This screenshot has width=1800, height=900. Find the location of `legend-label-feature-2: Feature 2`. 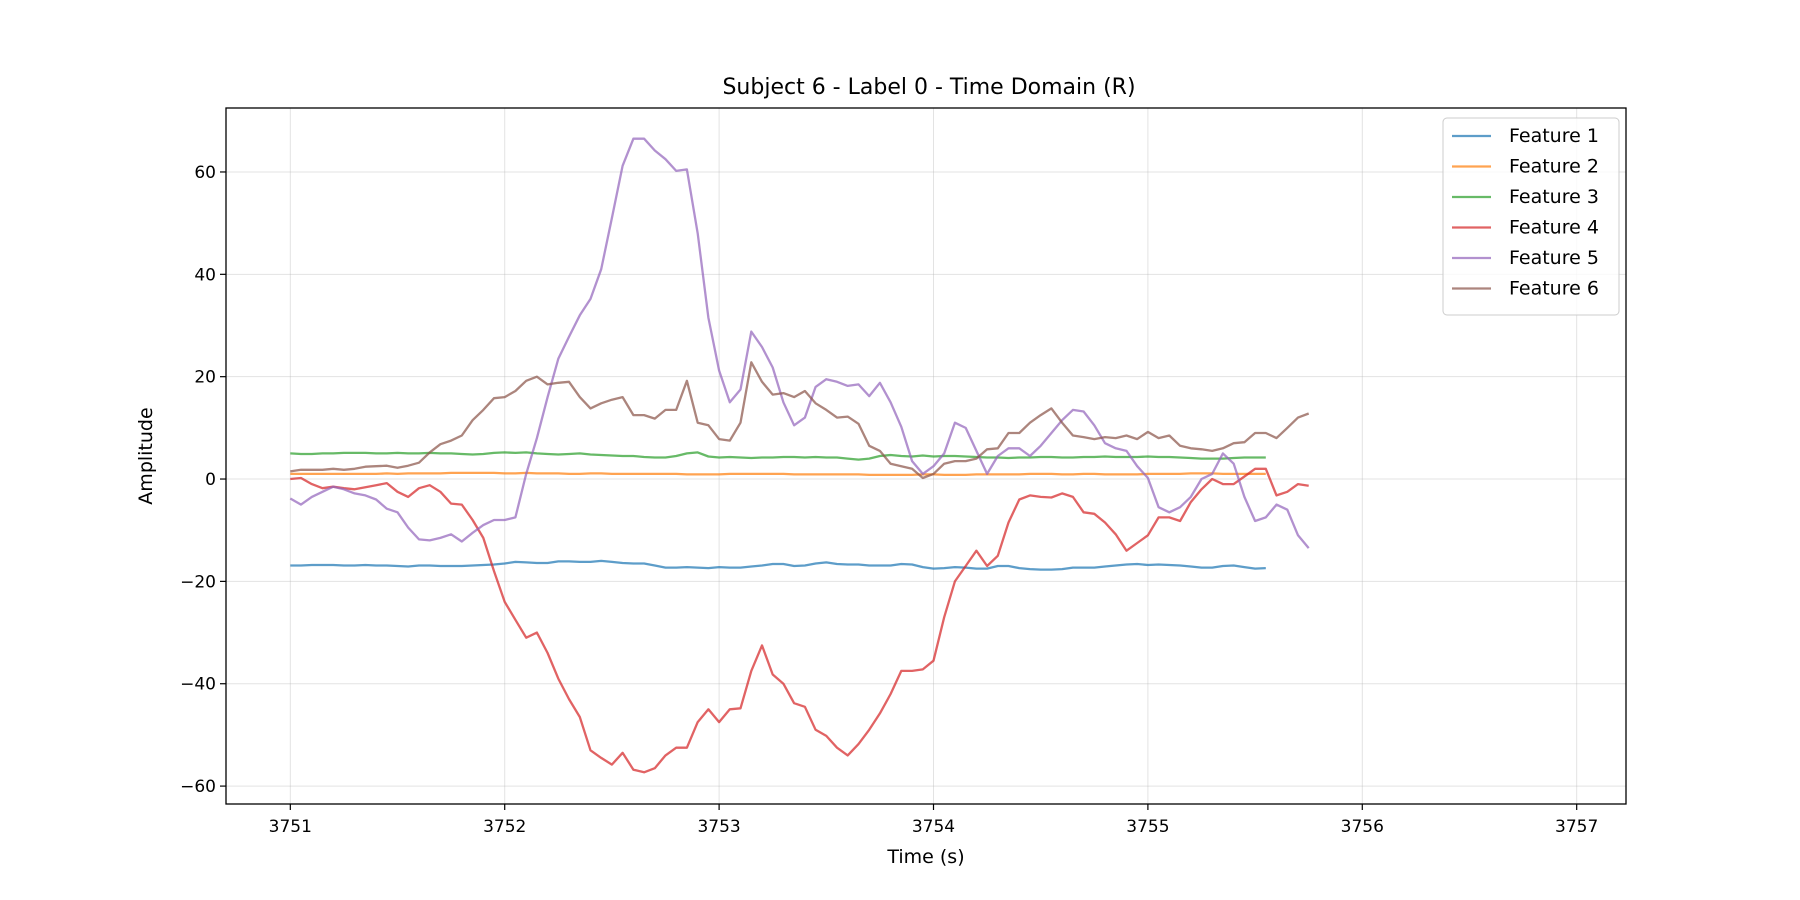

legend-label-feature-2: Feature 2 is located at coordinates (1554, 167).